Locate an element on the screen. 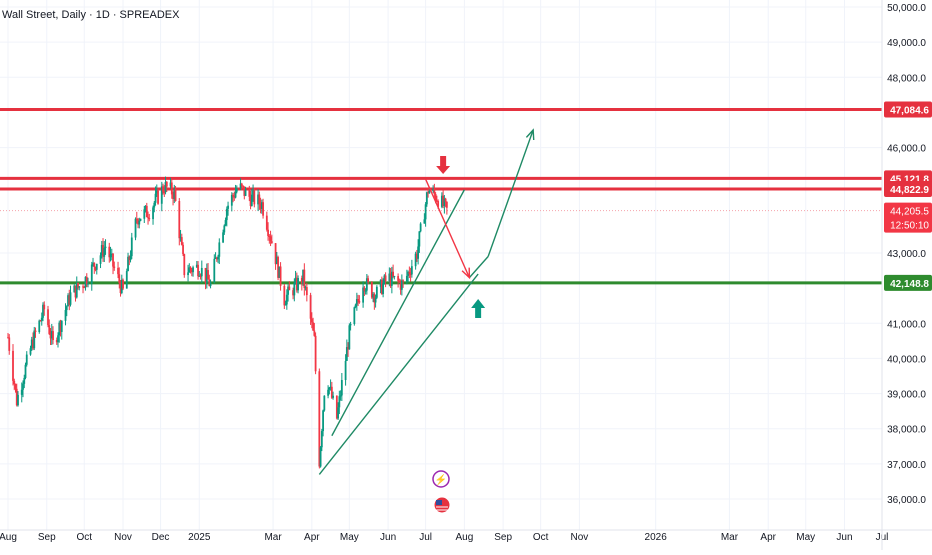  x-tick-label: Mar is located at coordinates (273, 537).